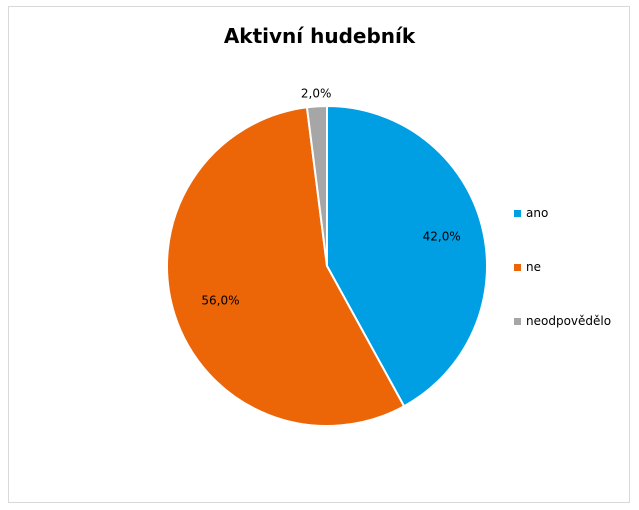  What do you see at coordinates (220, 301) in the screenshot?
I see `data-label-ne: 56,0%` at bounding box center [220, 301].